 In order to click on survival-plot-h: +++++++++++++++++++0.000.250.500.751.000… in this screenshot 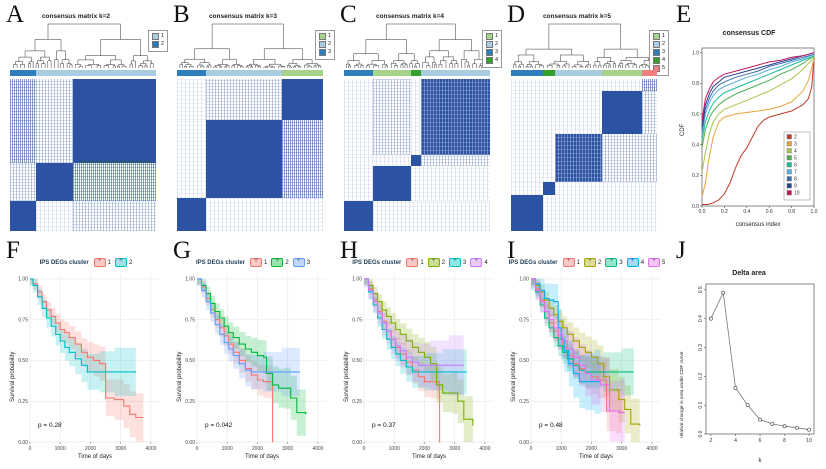, I will do `click(423, 362)`.